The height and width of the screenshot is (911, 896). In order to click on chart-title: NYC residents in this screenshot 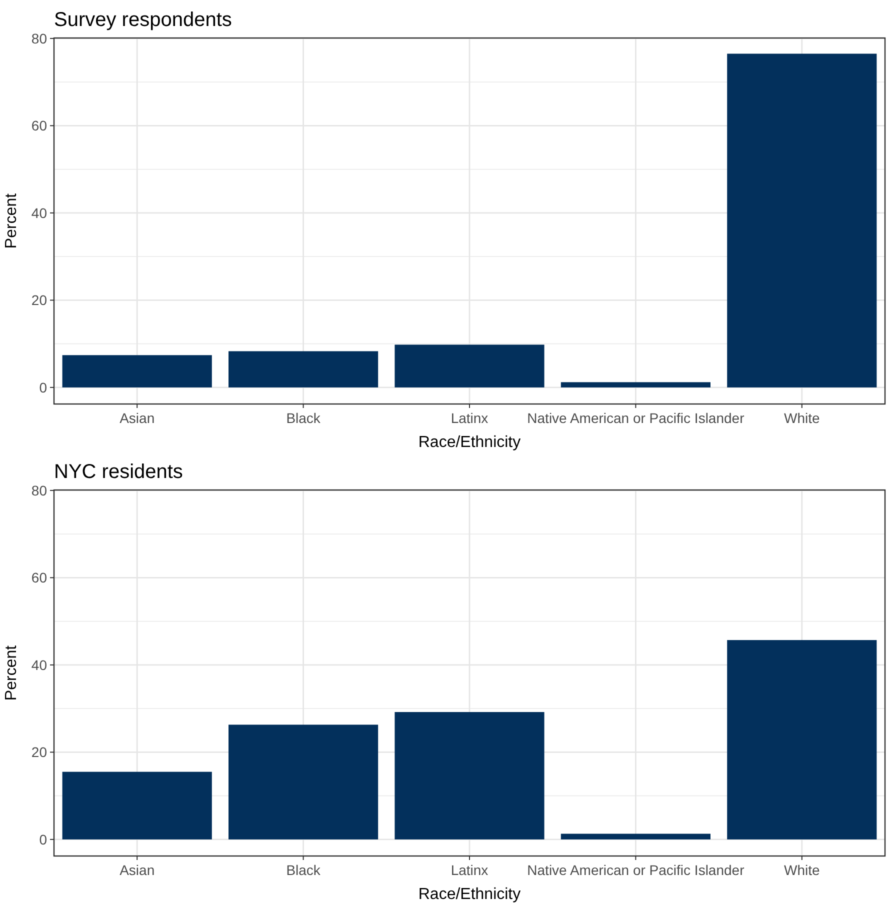, I will do `click(118, 472)`.